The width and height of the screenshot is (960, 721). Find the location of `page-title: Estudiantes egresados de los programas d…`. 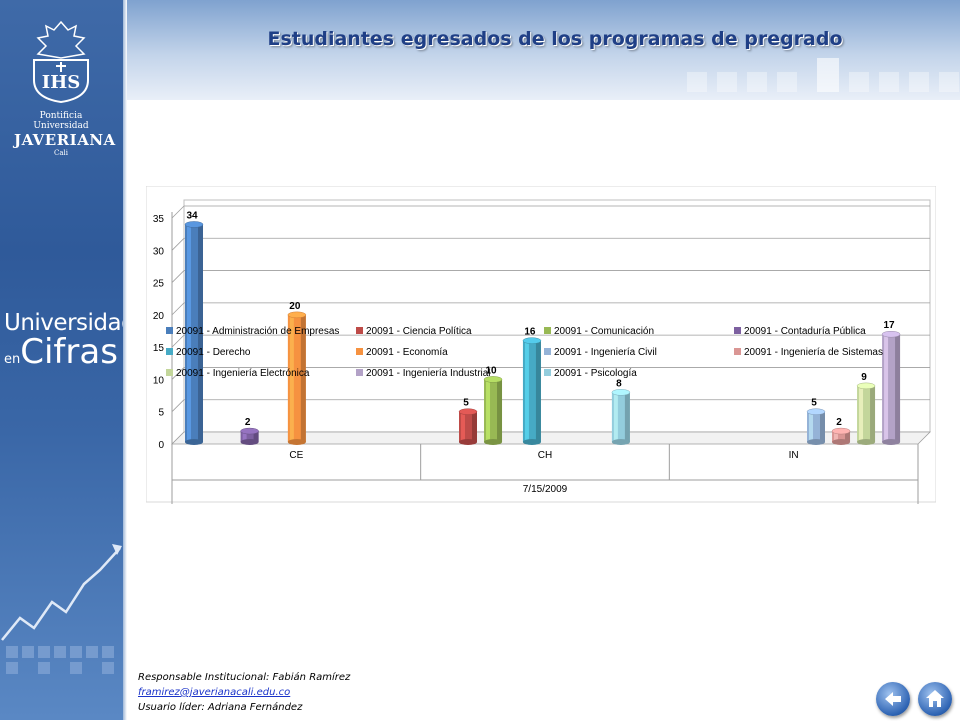

page-title: Estudiantes egresados de los programas d… is located at coordinates (555, 39).